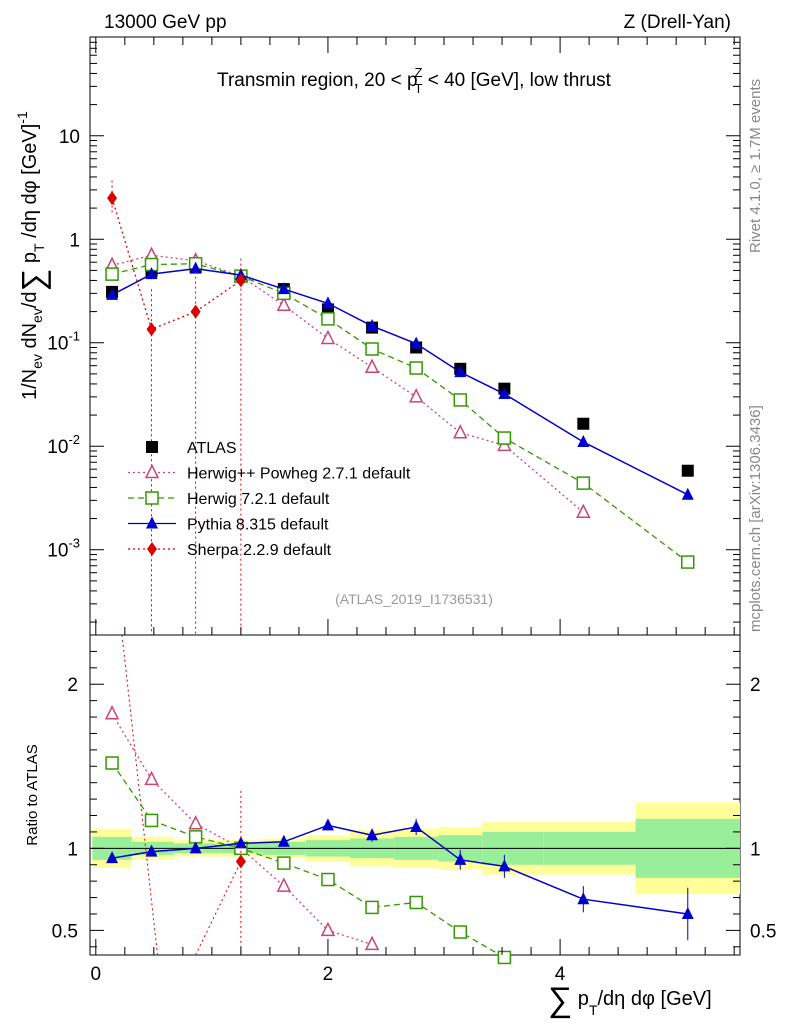  I want to click on legend-label: Herwig++ Powheg 2.7.1 default, so click(299, 474).